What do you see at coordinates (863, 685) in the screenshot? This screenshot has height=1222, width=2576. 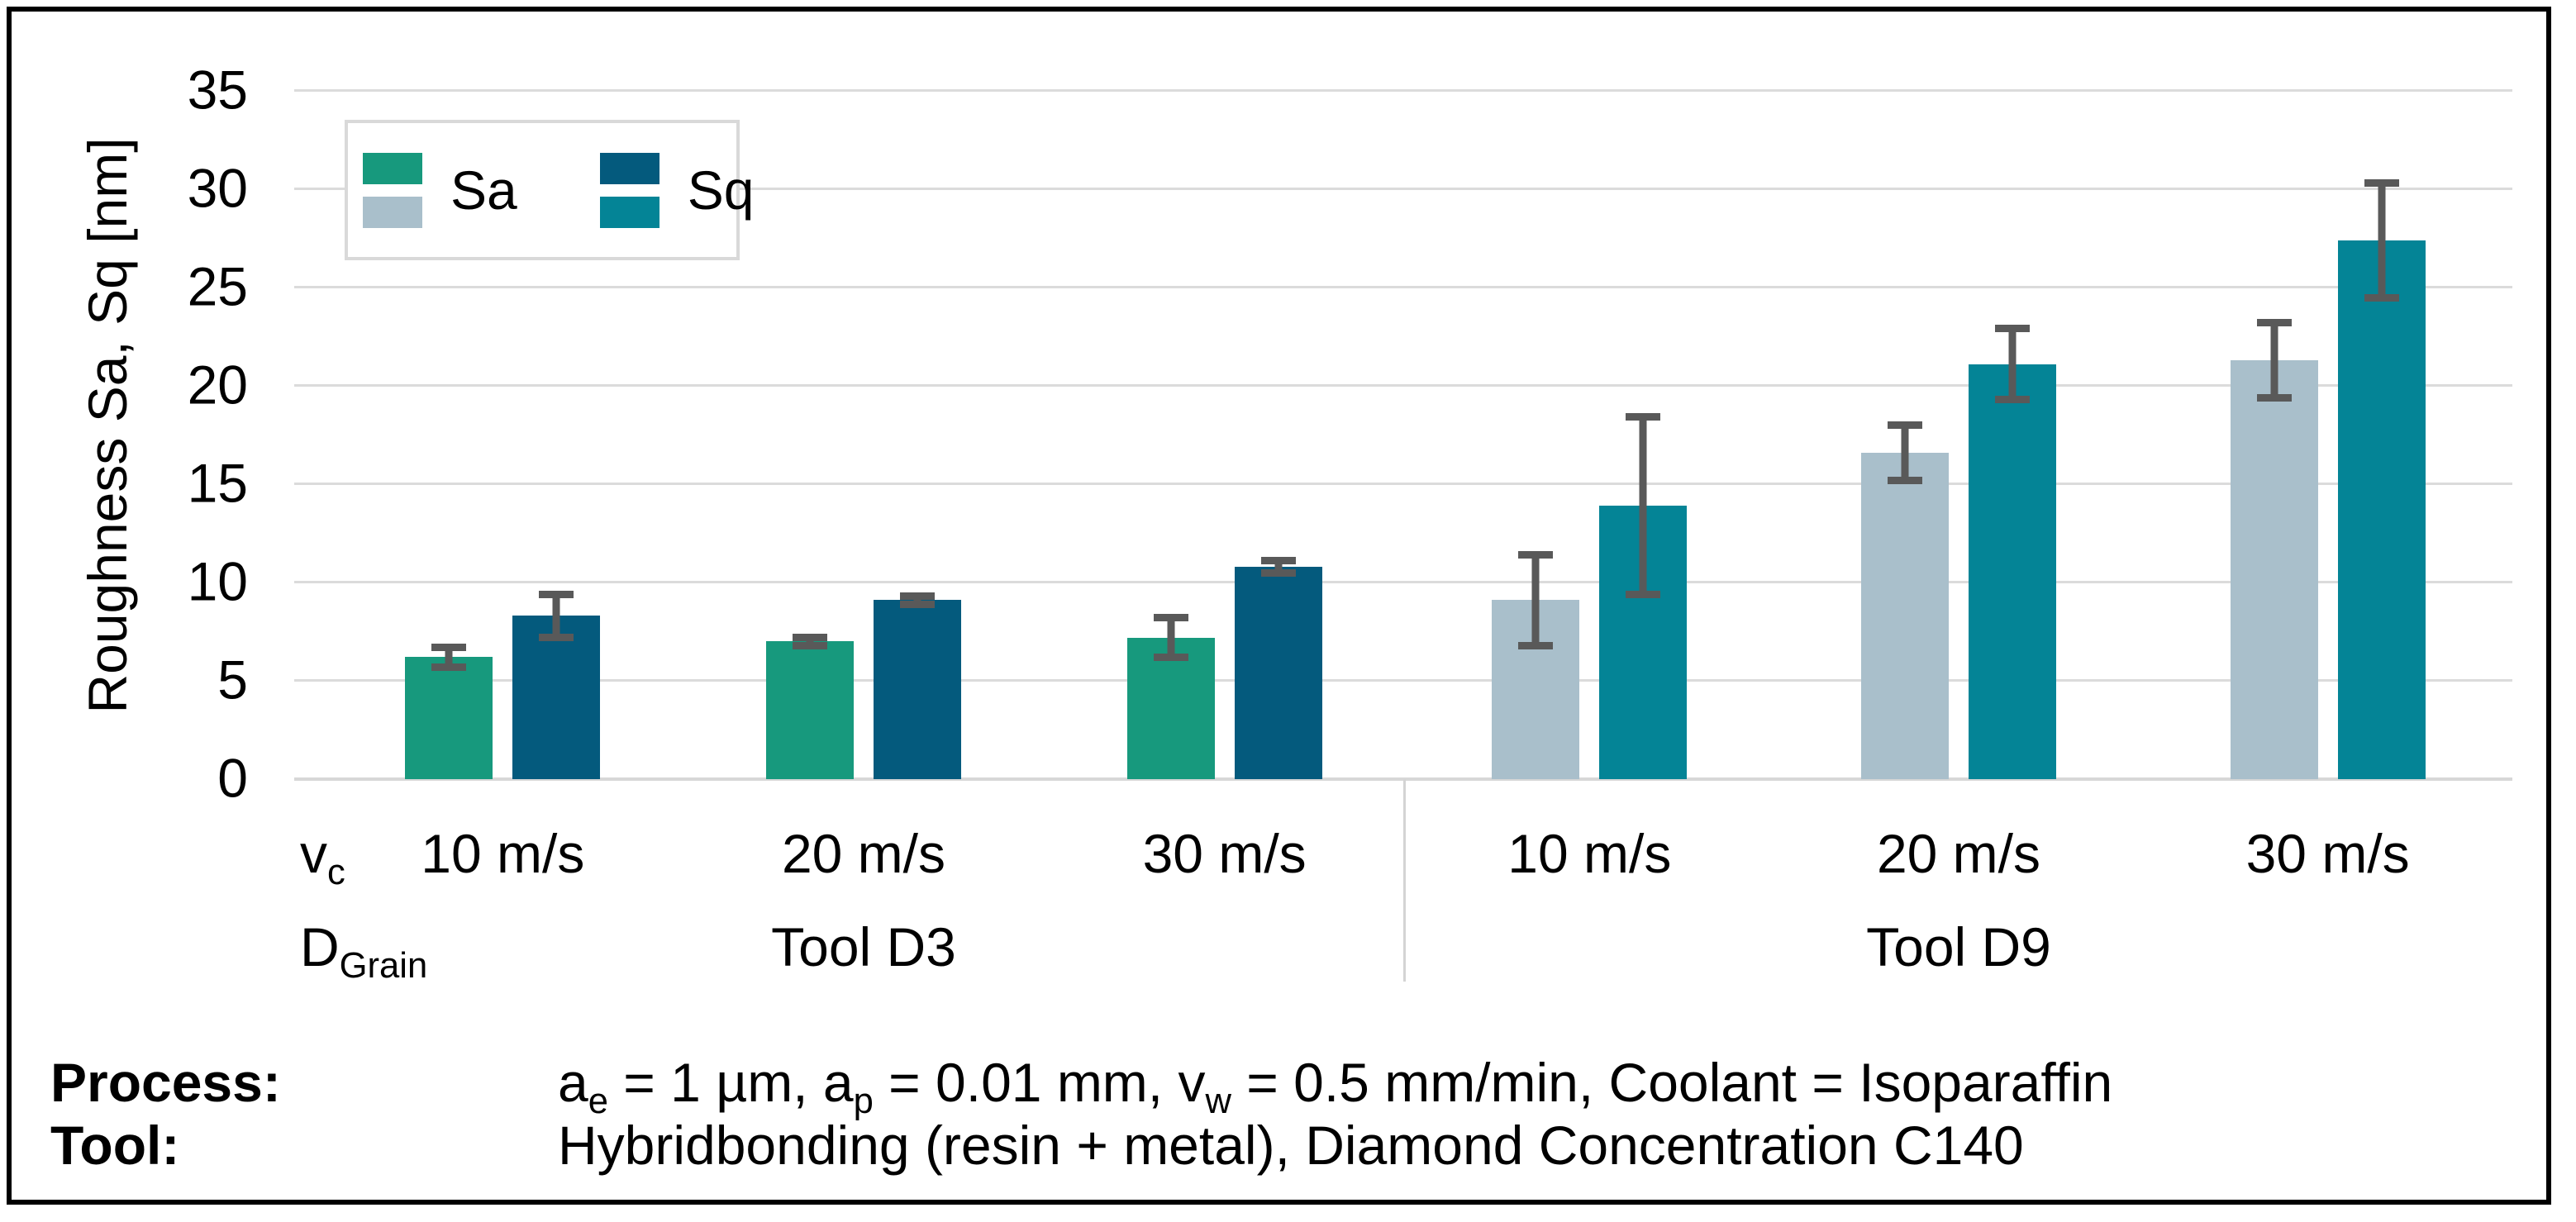 I see `bar-group-tool-d3-20-m-s` at bounding box center [863, 685].